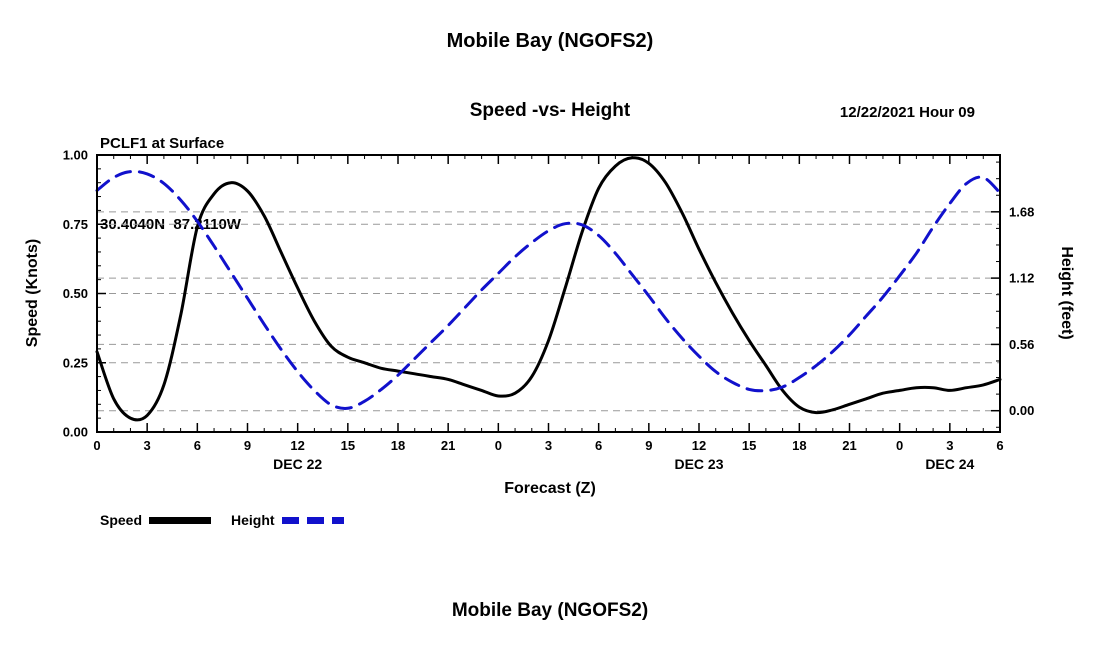  What do you see at coordinates (162, 143) in the screenshot?
I see `station-name: PCLF1 at Surface` at bounding box center [162, 143].